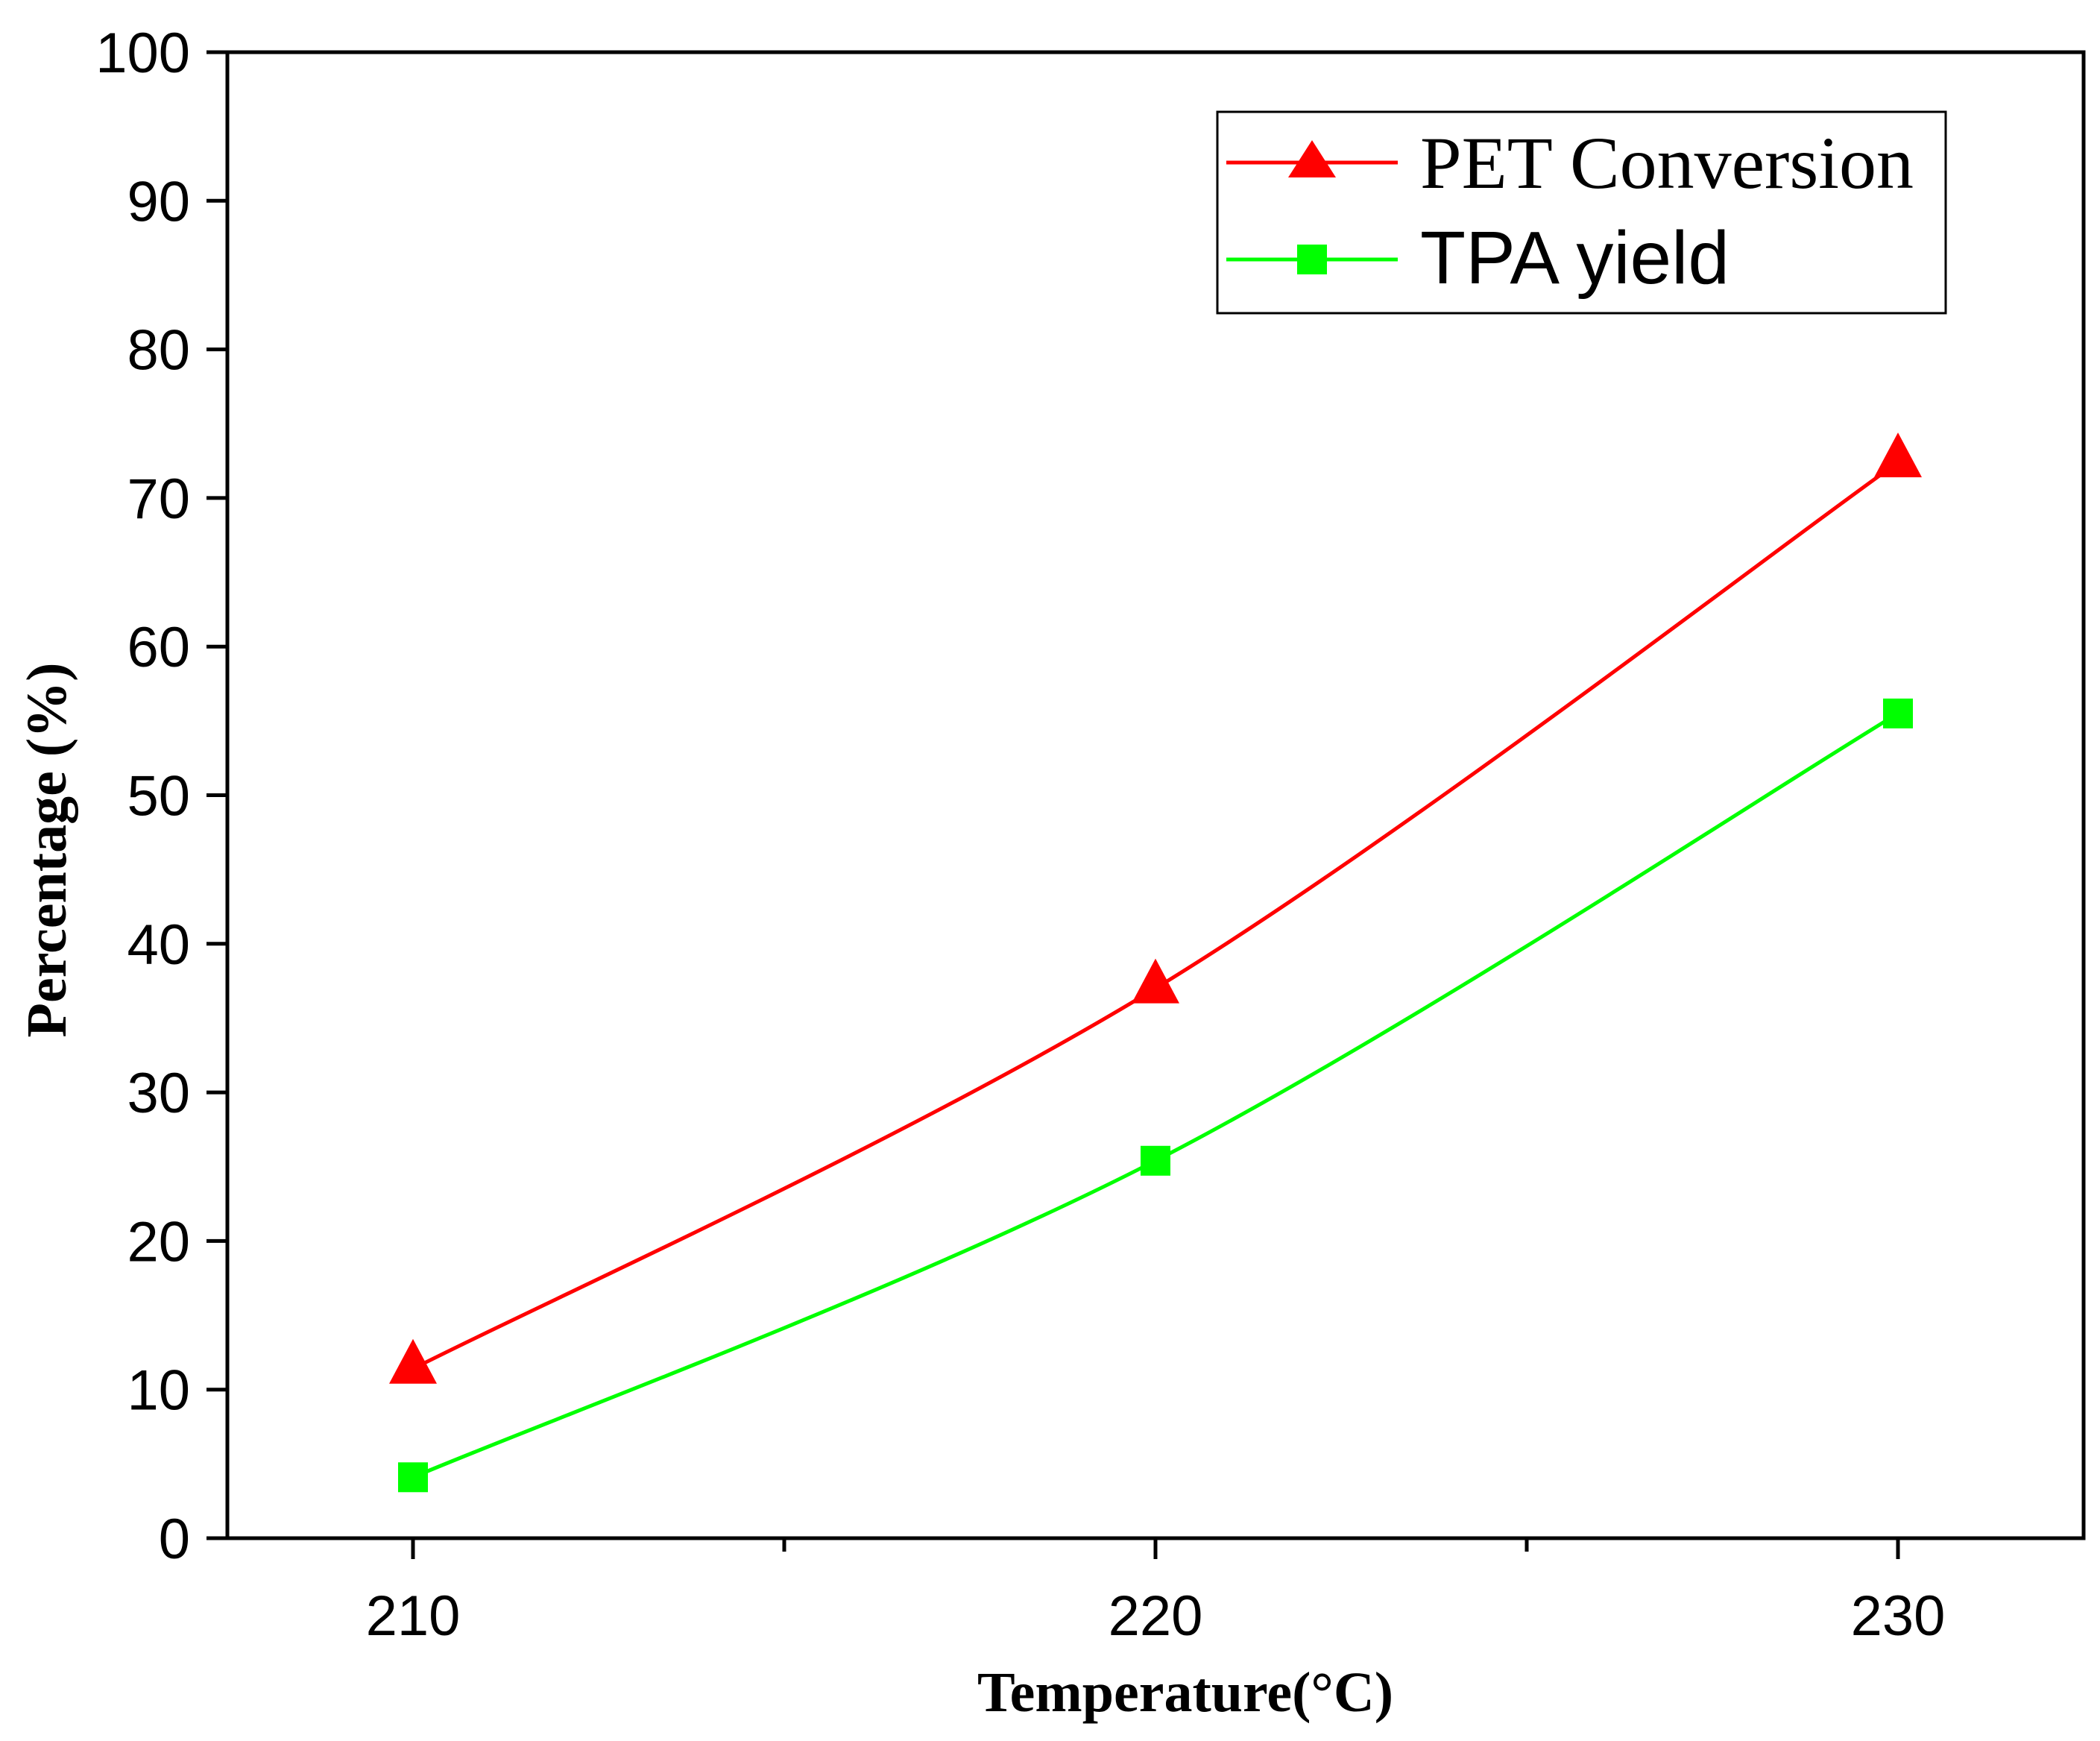 The image size is (2100, 1741). I want to click on y-tick-label-30: 30, so click(158, 1093).